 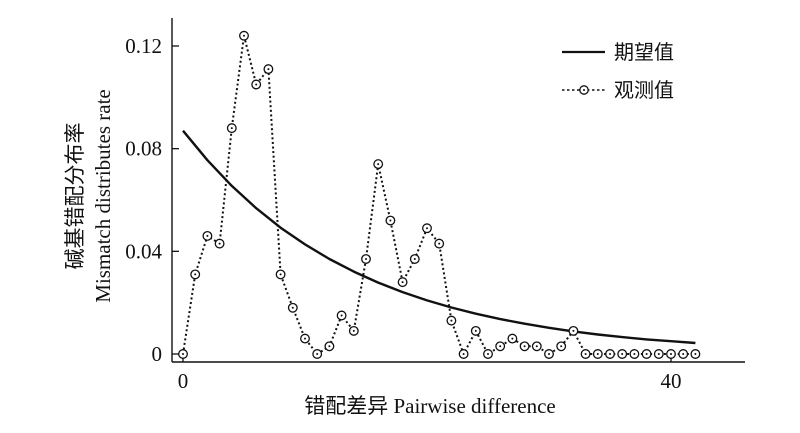 I want to click on x-tick-label: 0, so click(x=183, y=381).